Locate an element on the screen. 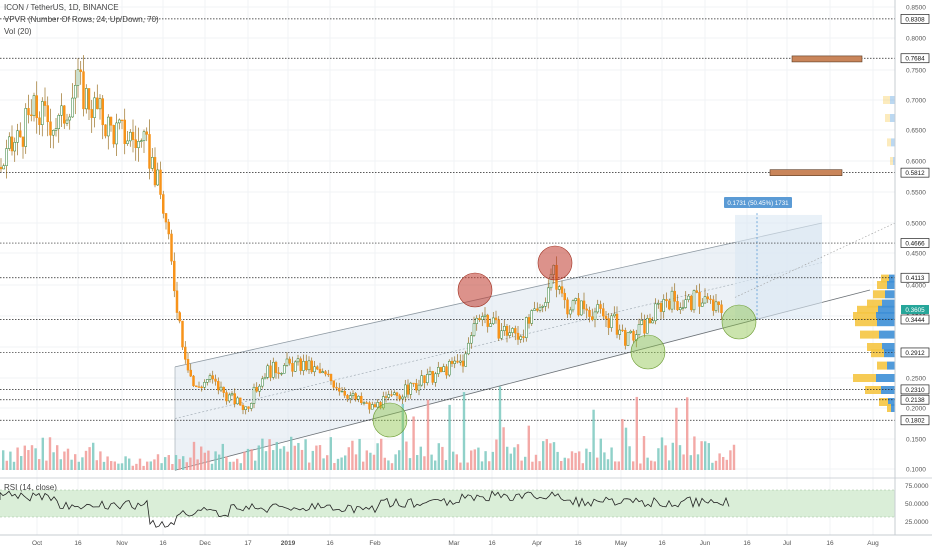 The height and width of the screenshot is (555, 932). chart-title: ICON / TetherUS, 1D, BINANCE is located at coordinates (61, 7).